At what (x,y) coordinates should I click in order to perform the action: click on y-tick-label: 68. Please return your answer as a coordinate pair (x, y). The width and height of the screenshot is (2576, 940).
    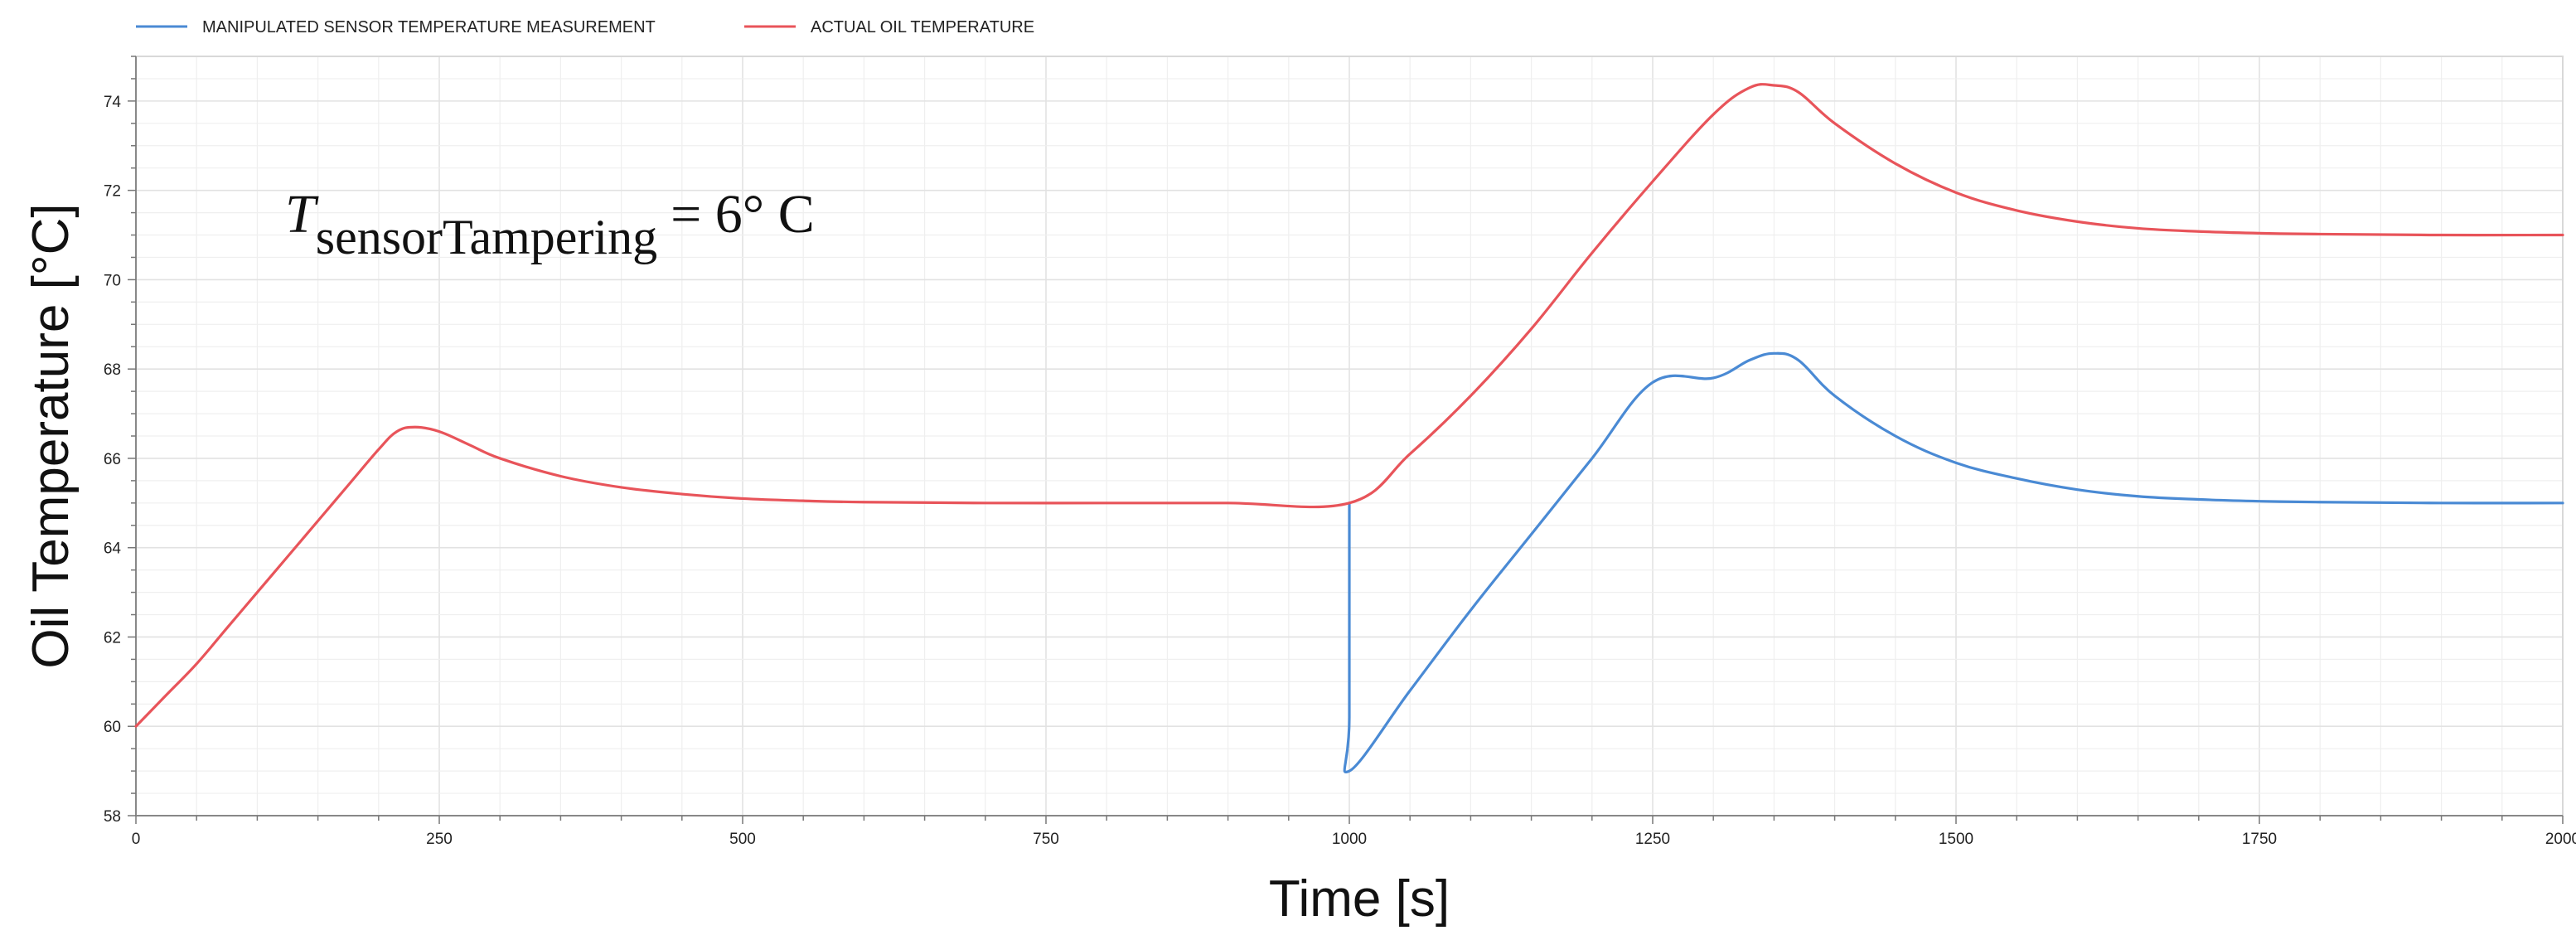
    Looking at the image, I should click on (112, 370).